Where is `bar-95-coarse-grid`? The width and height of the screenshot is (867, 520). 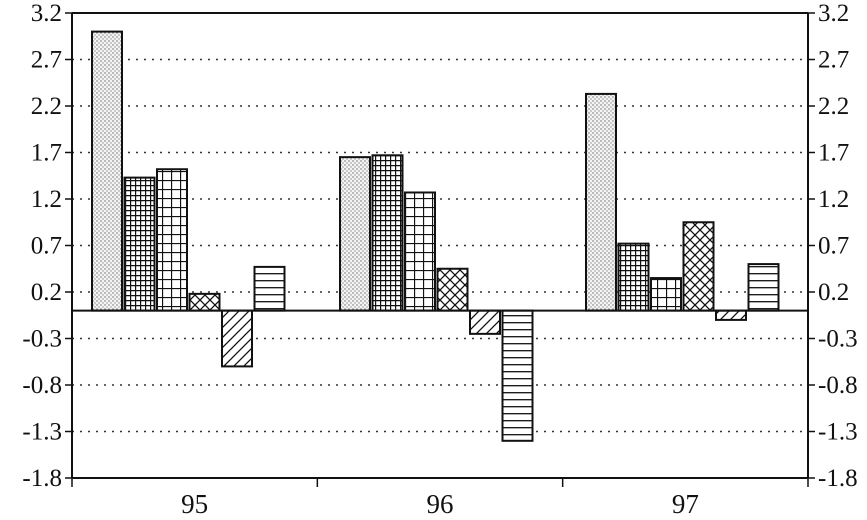 bar-95-coarse-grid is located at coordinates (172, 240).